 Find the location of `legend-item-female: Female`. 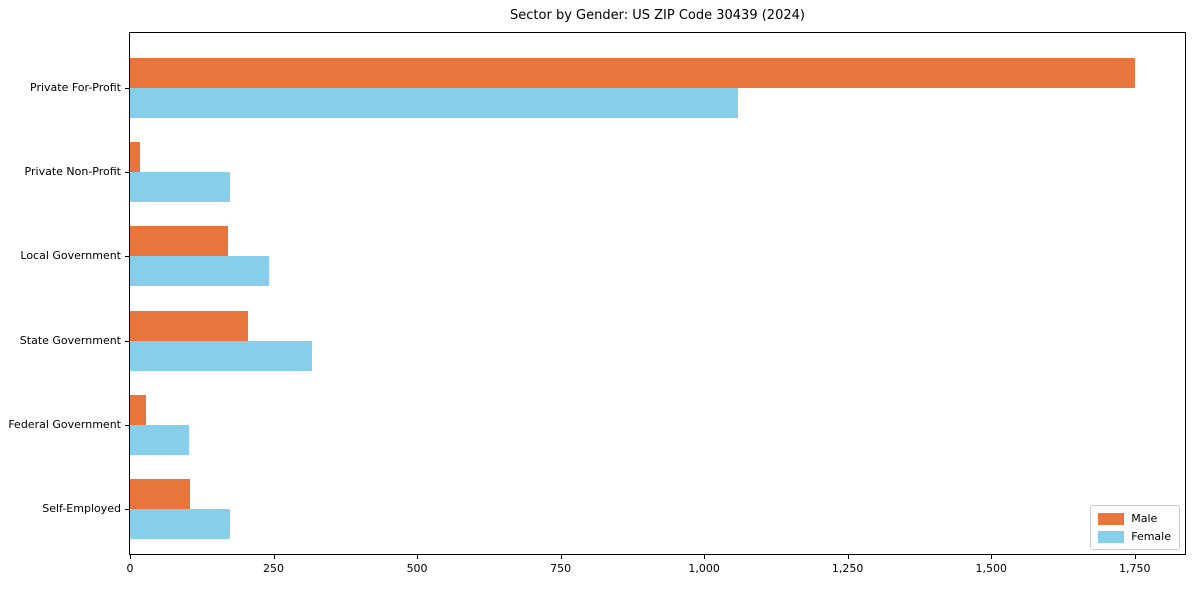

legend-item-female: Female is located at coordinates (1134, 536).